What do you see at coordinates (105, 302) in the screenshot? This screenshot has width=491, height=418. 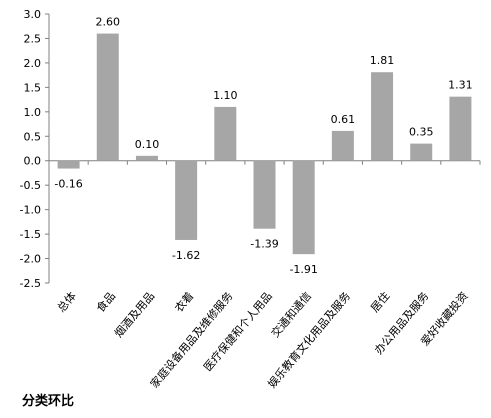 I see `category-label: 食品` at bounding box center [105, 302].